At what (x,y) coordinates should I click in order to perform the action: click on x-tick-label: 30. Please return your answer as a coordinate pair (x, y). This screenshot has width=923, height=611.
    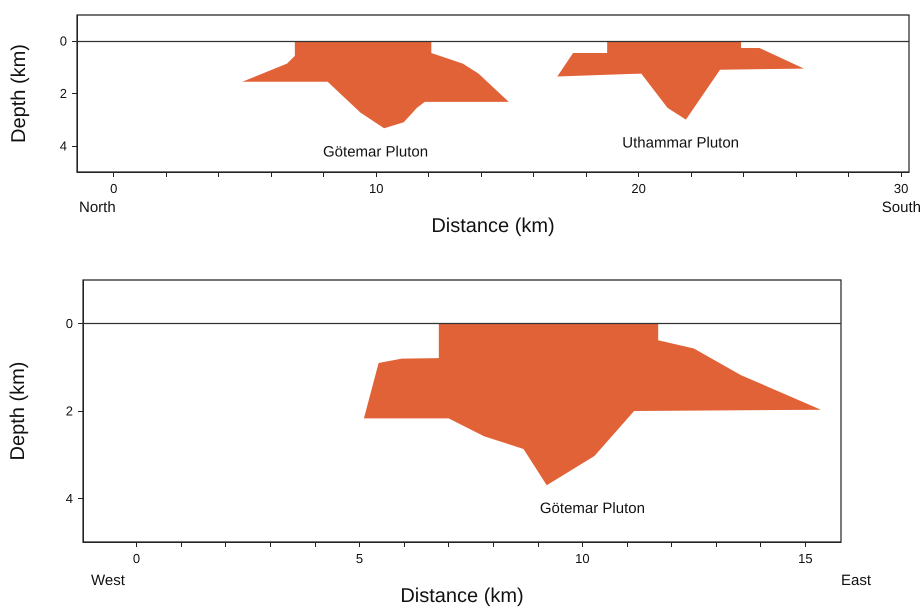
    Looking at the image, I should click on (901, 188).